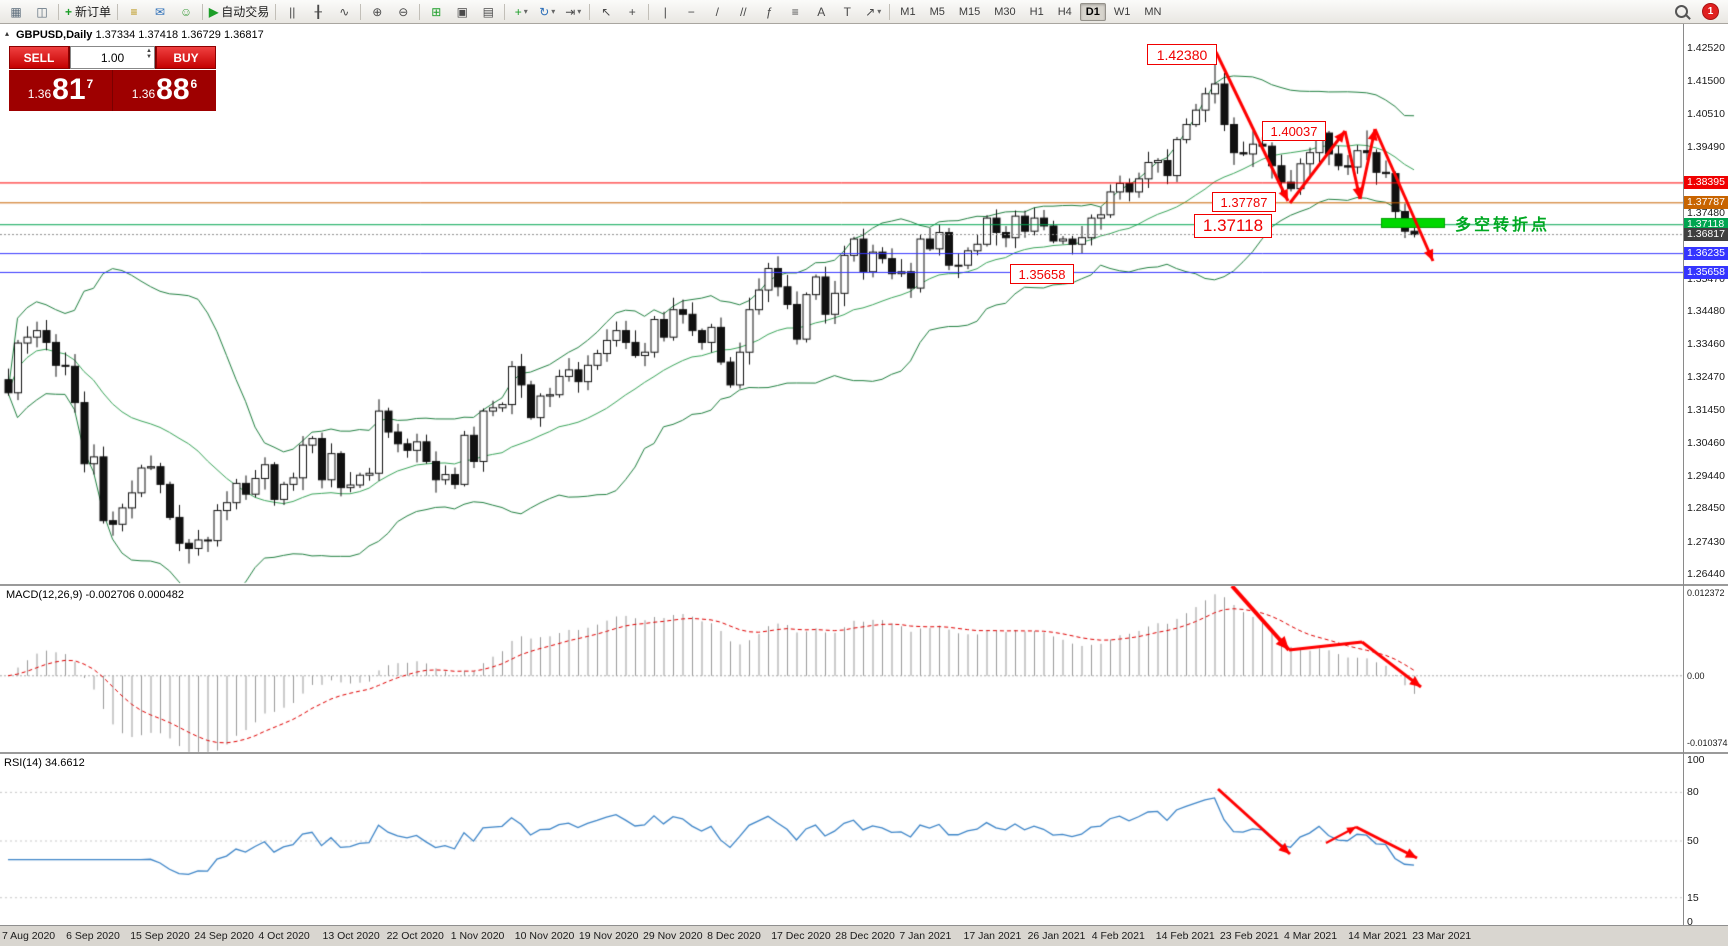  What do you see at coordinates (1244, 202) in the screenshot?
I see `price-callout: 1.37787` at bounding box center [1244, 202].